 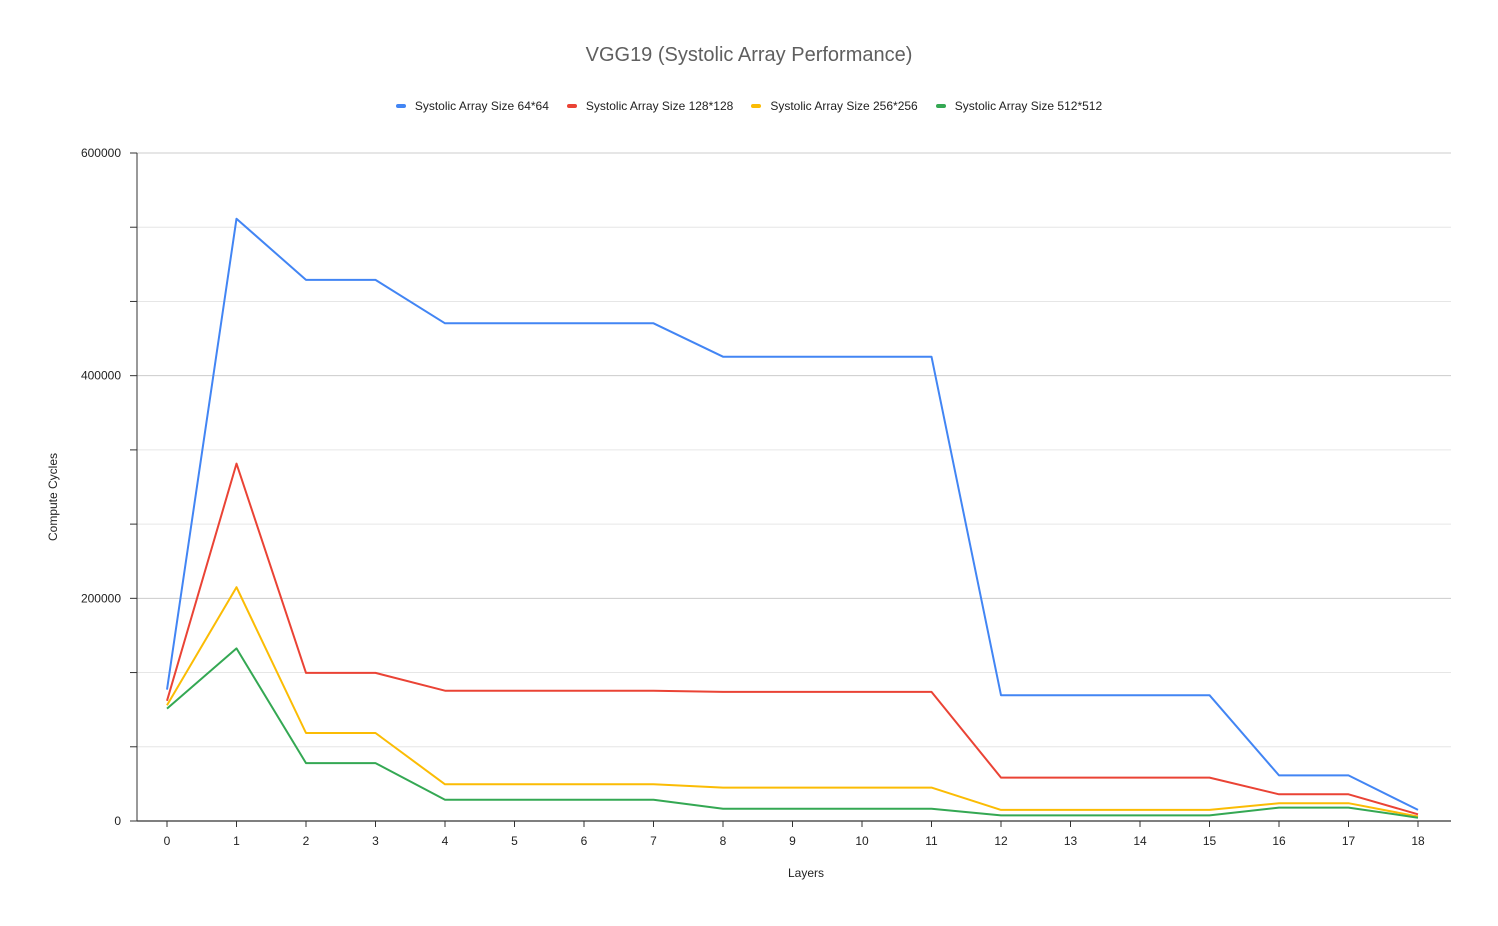 What do you see at coordinates (1140, 841) in the screenshot?
I see `x-tick-label: 14` at bounding box center [1140, 841].